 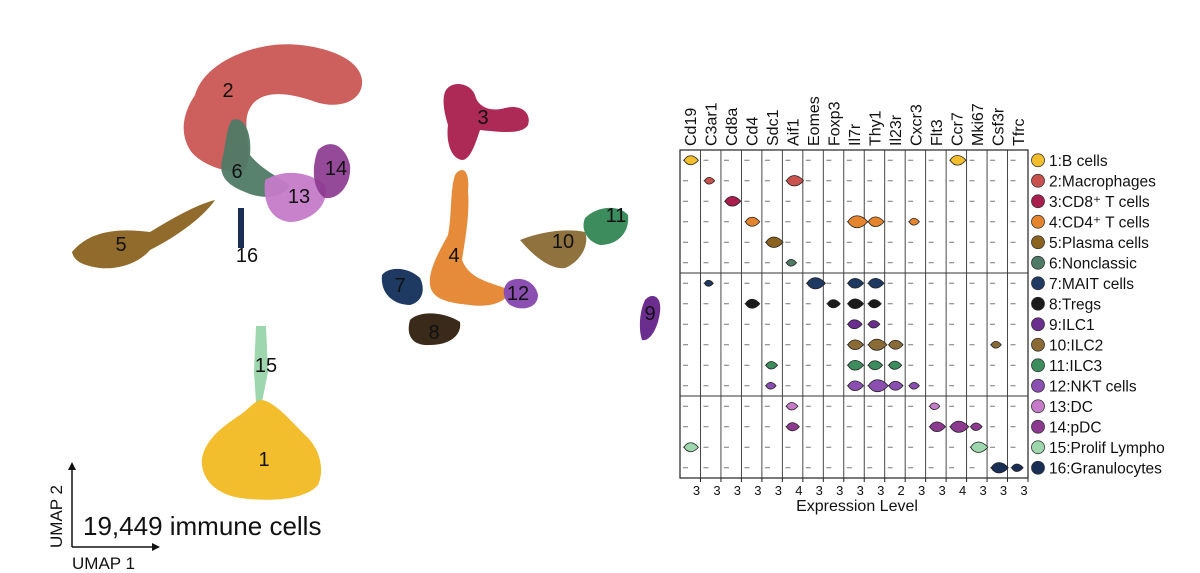 I want to click on umap-axes: UMAP 1 UMAP 2 19,449 immune cells, so click(x=184, y=517).